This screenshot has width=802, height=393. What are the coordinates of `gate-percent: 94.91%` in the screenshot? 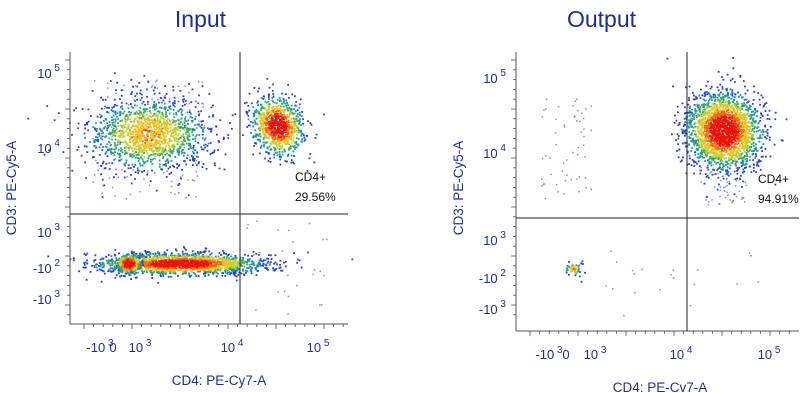 It's located at (778, 199).